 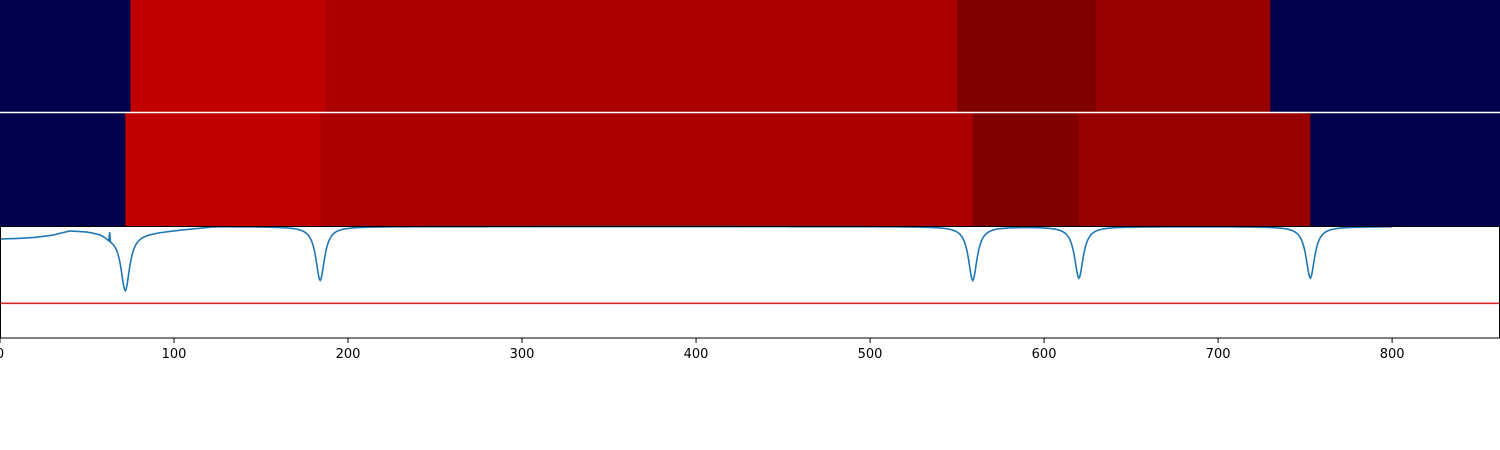 I want to click on x-tick-label-400: 400, so click(x=696, y=354).